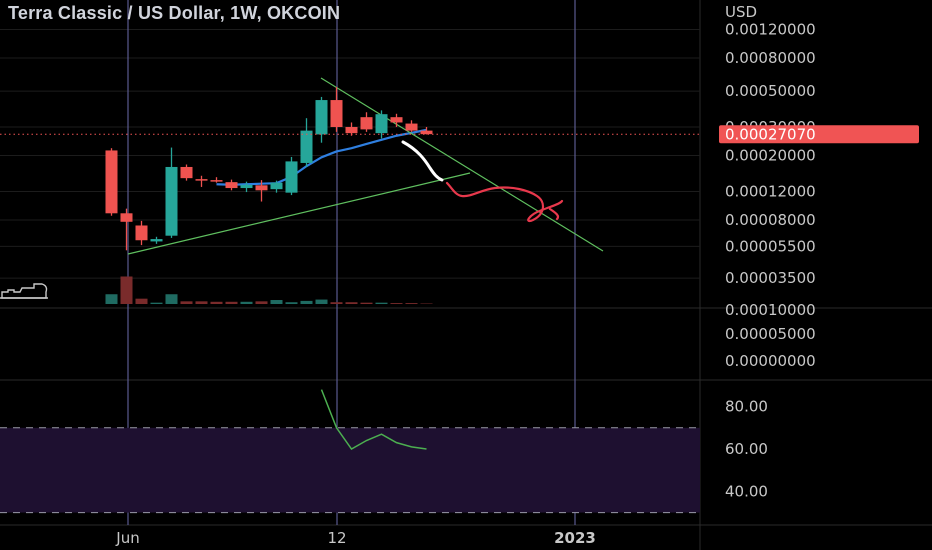 The width and height of the screenshot is (932, 550). Describe the element at coordinates (770, 361) in the screenshot. I see `volume-tick-label: 0.00000000` at that location.